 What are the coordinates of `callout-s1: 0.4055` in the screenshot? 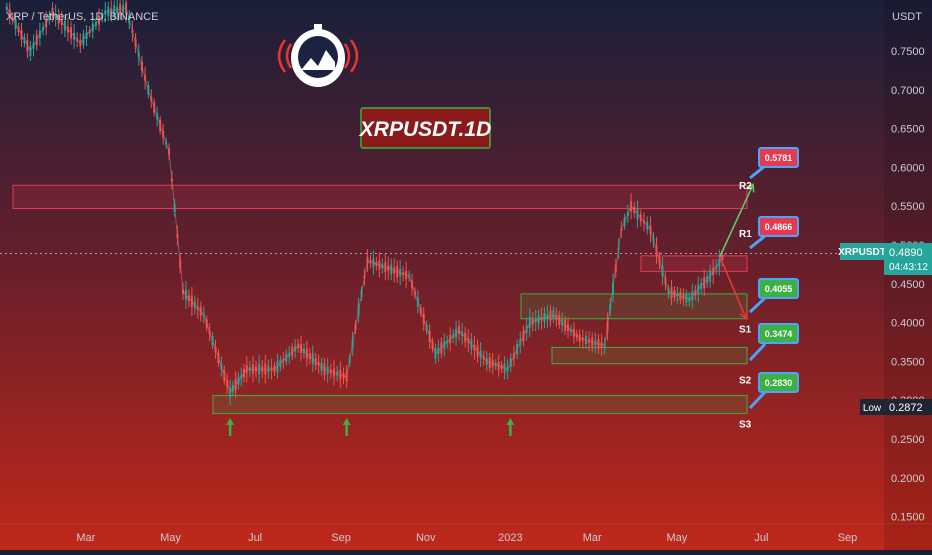 It's located at (773, 296).